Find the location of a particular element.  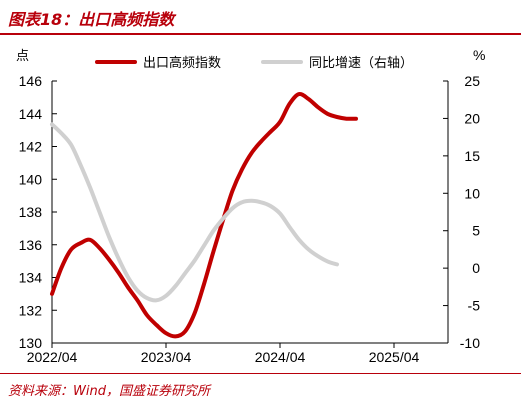

y-axis-right-tick-label: 20 is located at coordinates (472, 118).